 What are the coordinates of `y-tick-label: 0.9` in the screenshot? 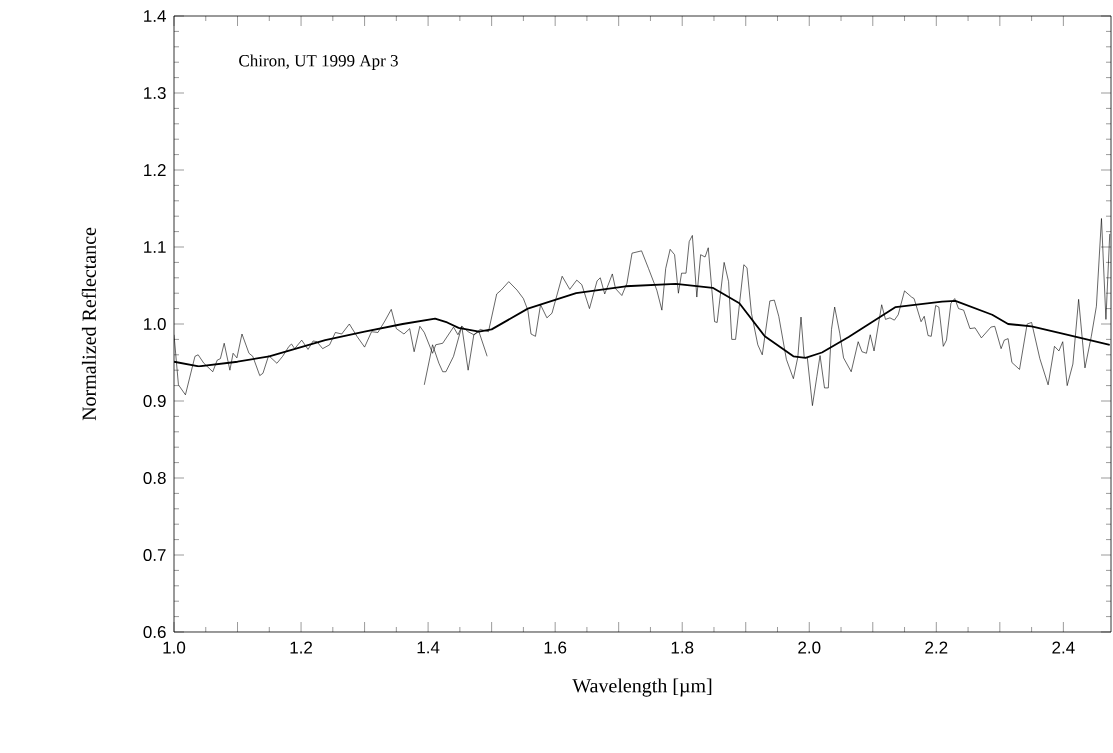 It's located at (154, 401).